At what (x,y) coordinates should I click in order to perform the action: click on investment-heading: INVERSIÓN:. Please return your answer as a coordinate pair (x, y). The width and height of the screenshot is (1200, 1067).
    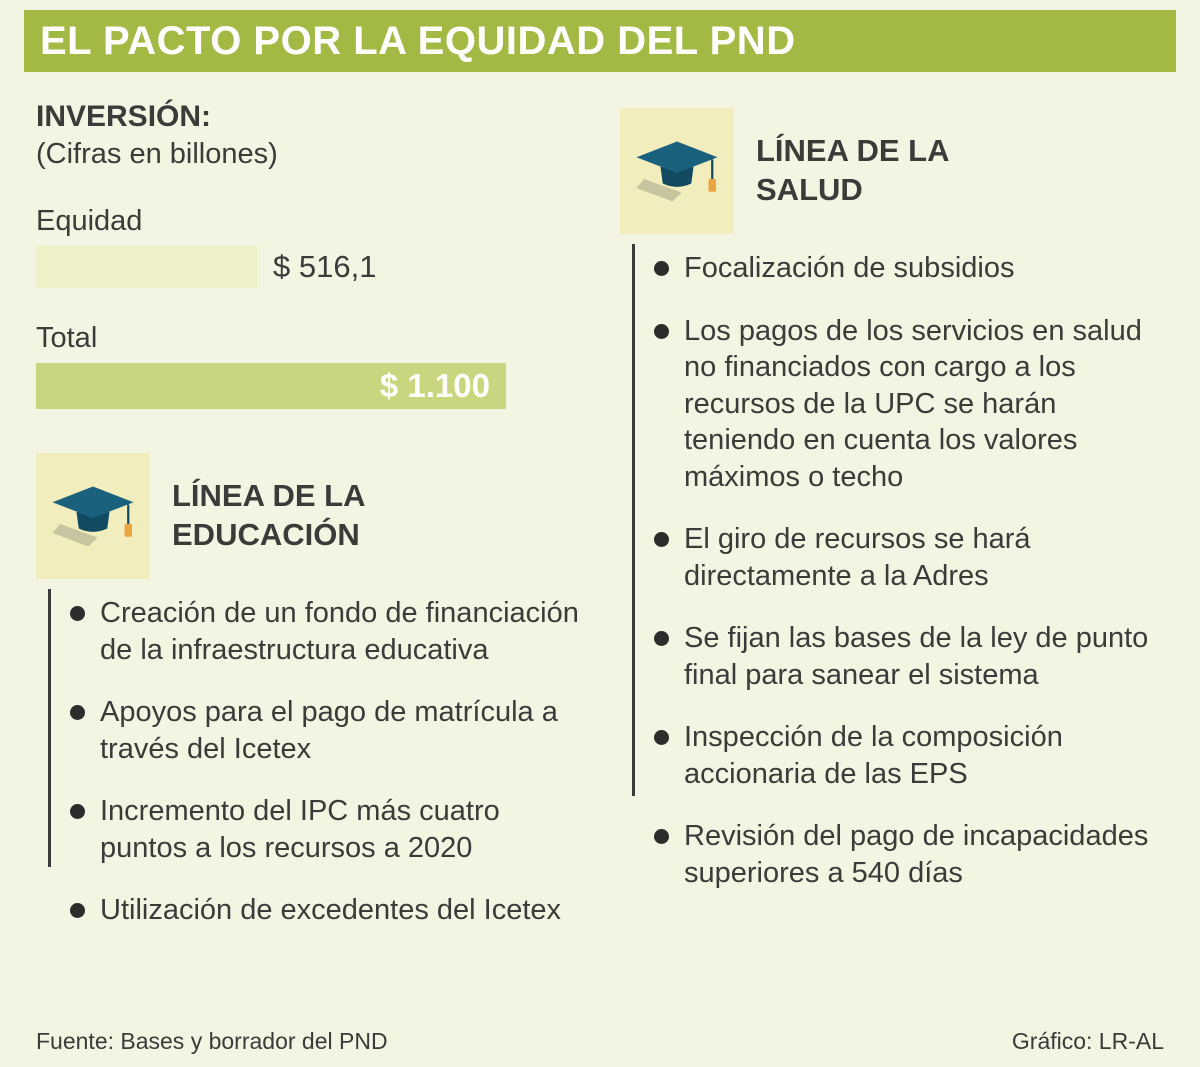
    Looking at the image, I should click on (124, 116).